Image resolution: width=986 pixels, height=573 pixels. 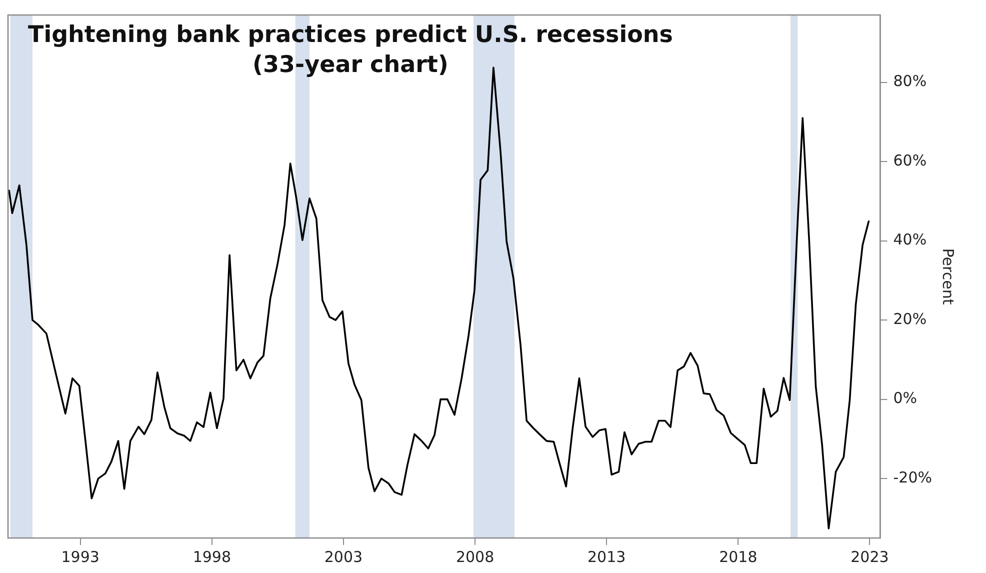 What do you see at coordinates (475, 557) in the screenshot?
I see `x-tick-label: 2008` at bounding box center [475, 557].